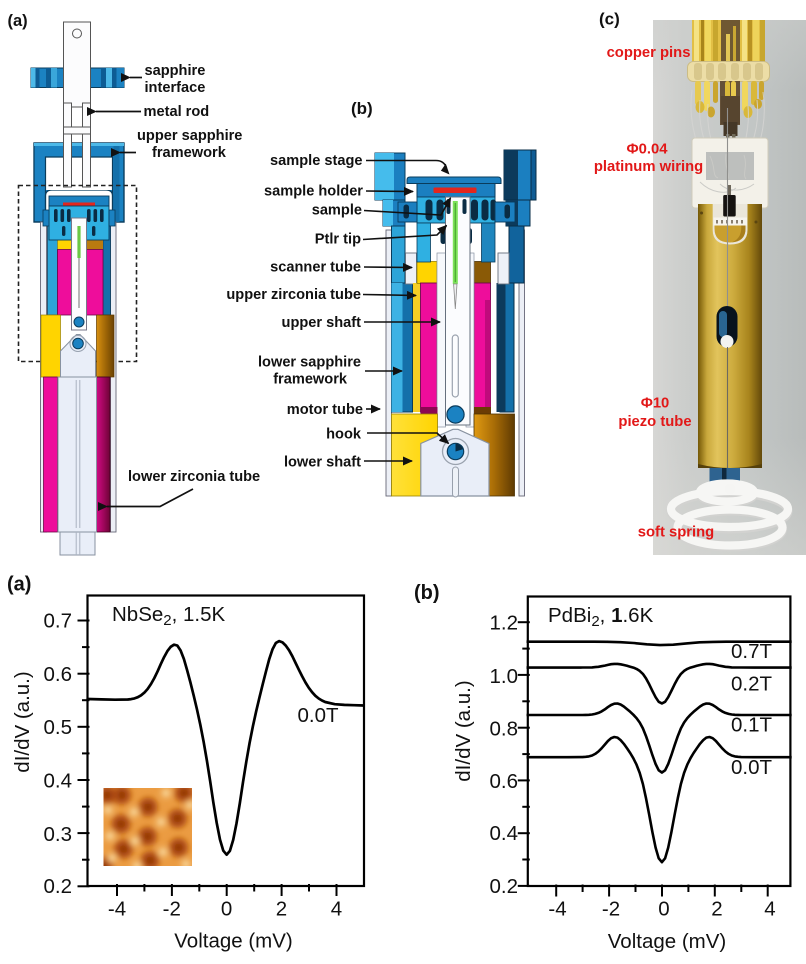 This screenshot has width=806, height=964. I want to click on svg-text: Φ10, so click(655, 404).